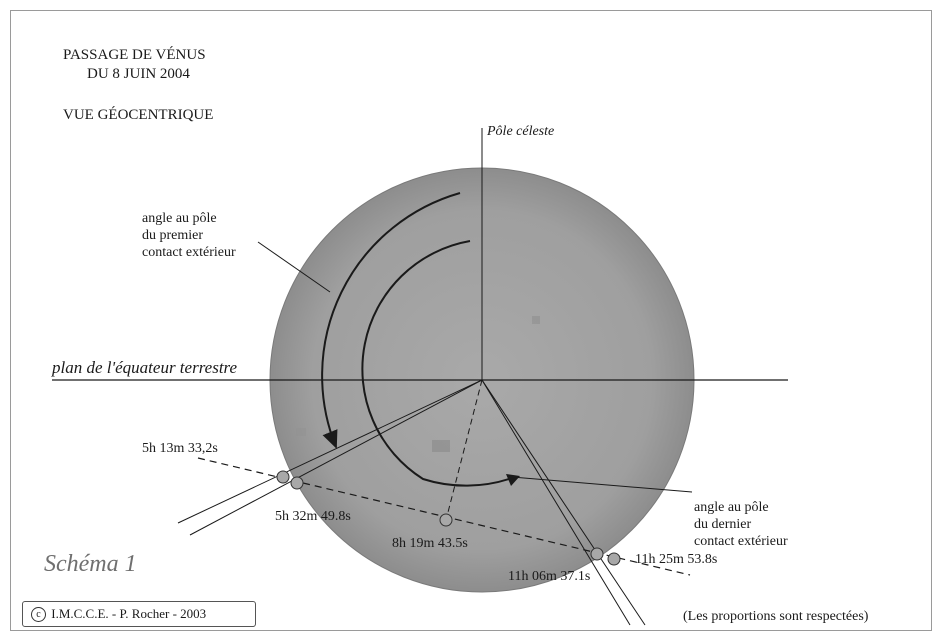 Image resolution: width=944 pixels, height=637 pixels. What do you see at coordinates (180, 448) in the screenshot?
I see `time-label-1: 5h 13m 33,2s` at bounding box center [180, 448].